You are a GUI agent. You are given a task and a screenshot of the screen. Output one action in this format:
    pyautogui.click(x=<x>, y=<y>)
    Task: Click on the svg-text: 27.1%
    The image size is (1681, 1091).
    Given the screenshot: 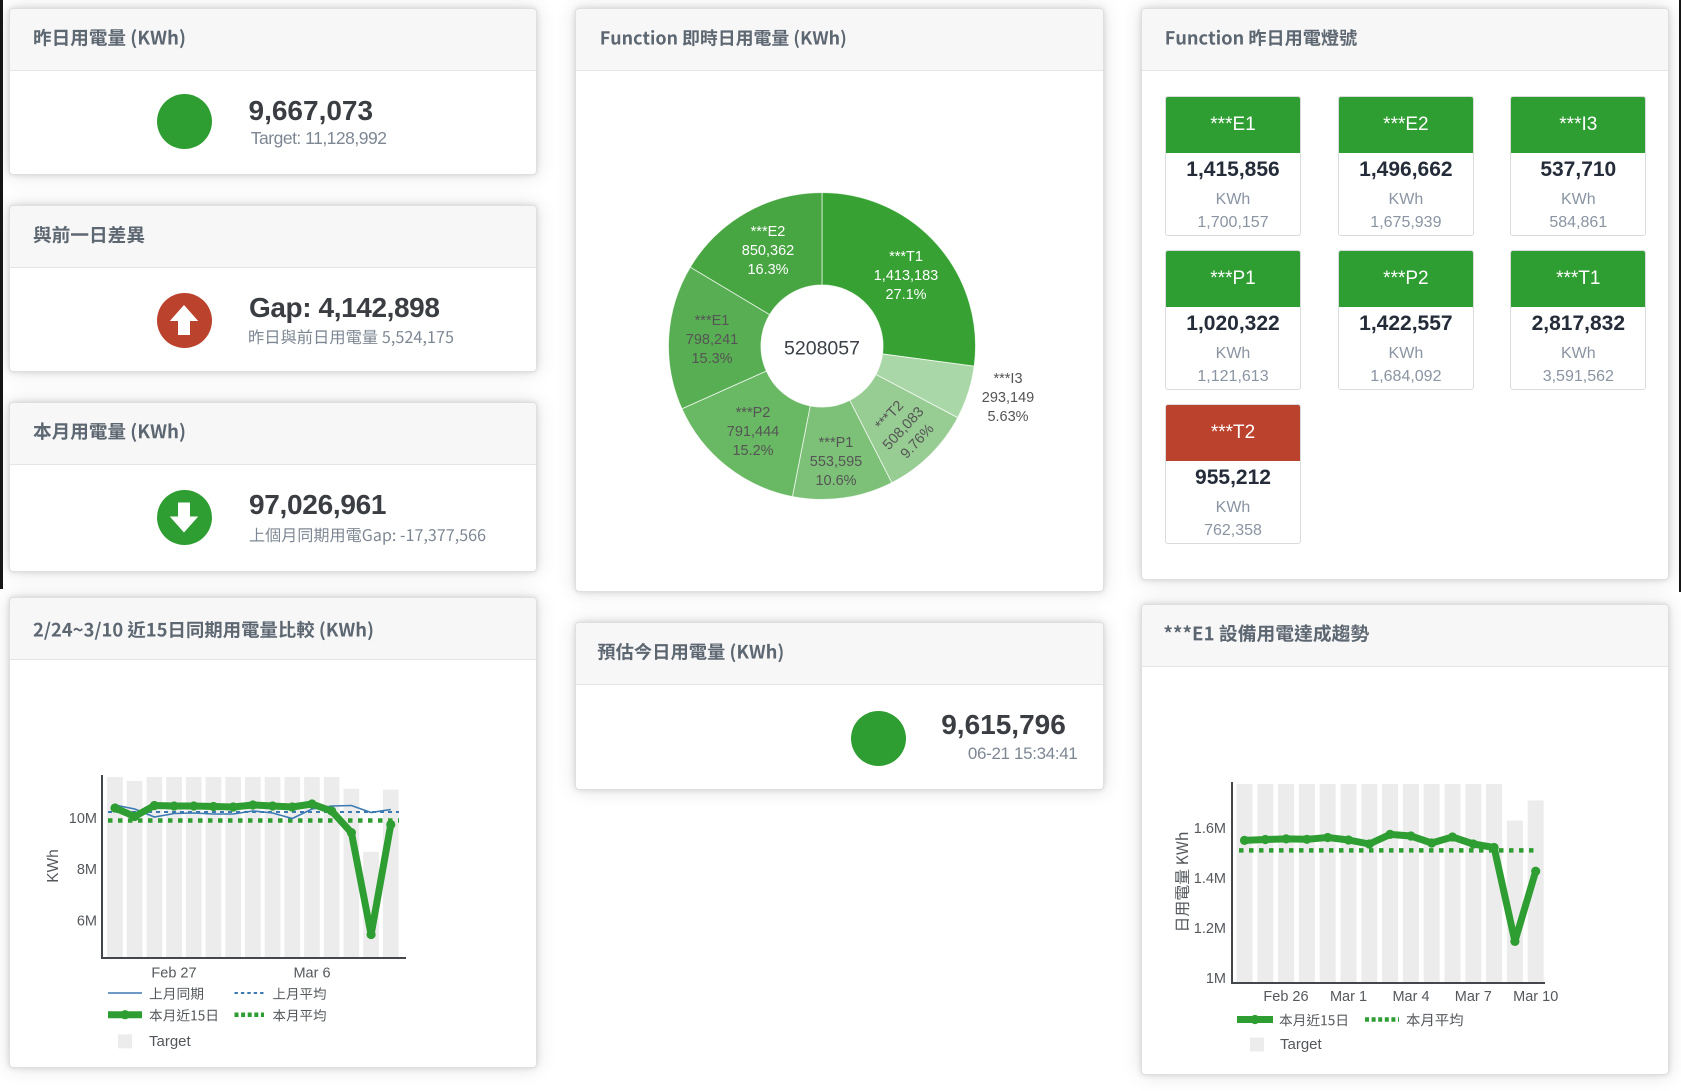 What is the action you would take?
    pyautogui.click(x=905, y=295)
    